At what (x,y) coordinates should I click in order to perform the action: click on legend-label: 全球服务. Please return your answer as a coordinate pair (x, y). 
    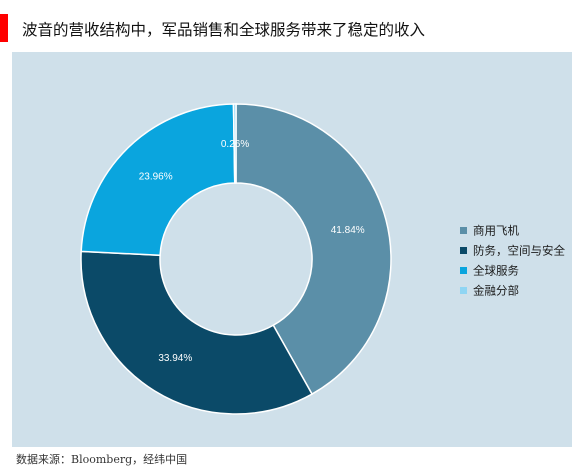
    Looking at the image, I should click on (496, 270).